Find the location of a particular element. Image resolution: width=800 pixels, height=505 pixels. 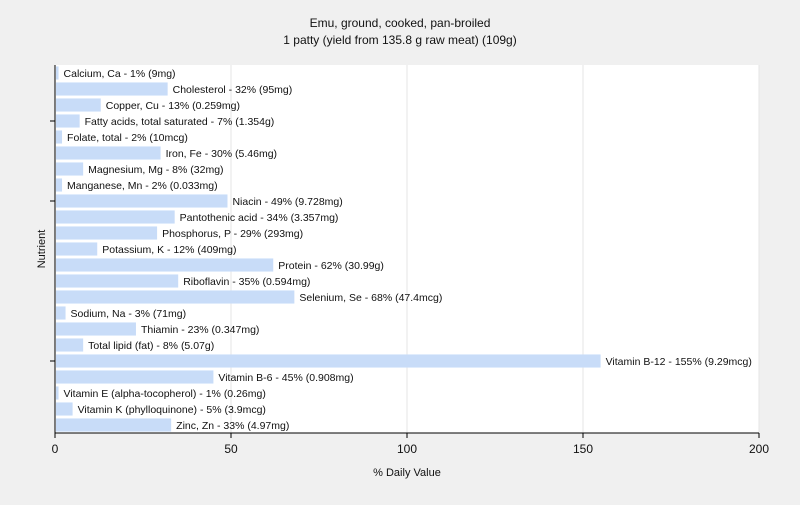

bar-label: Zinc, Zn - 33% (4.97mg) is located at coordinates (232, 426).